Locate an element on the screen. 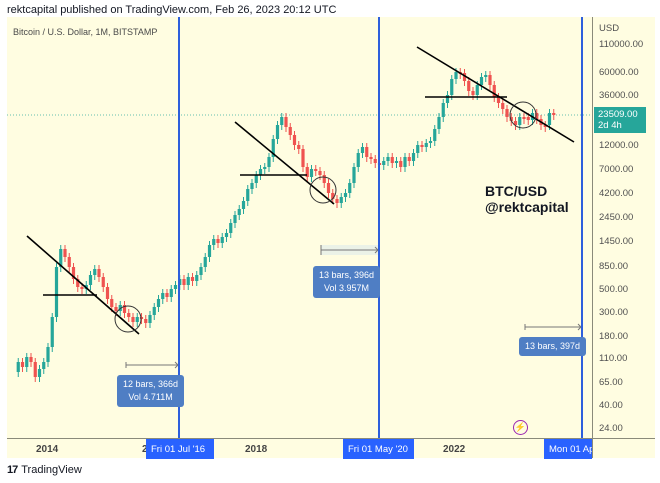 Image resolution: width=660 pixels, height=483 pixels. price-tick: 12000.00 is located at coordinates (619, 145).